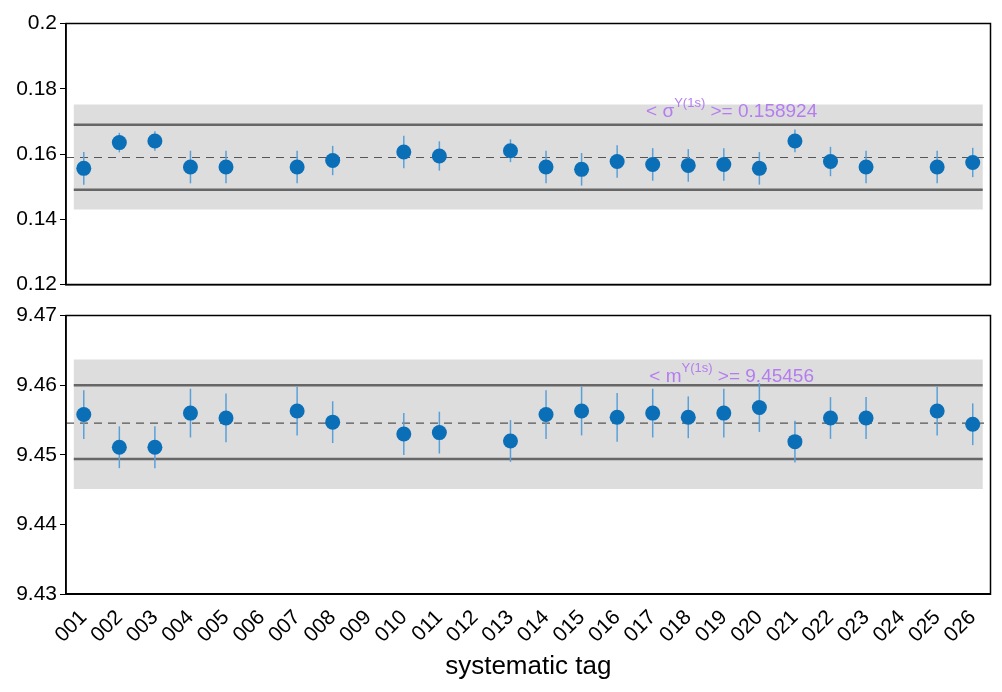  What do you see at coordinates (177, 625) in the screenshot?
I see `x-tick-label: 004` at bounding box center [177, 625].